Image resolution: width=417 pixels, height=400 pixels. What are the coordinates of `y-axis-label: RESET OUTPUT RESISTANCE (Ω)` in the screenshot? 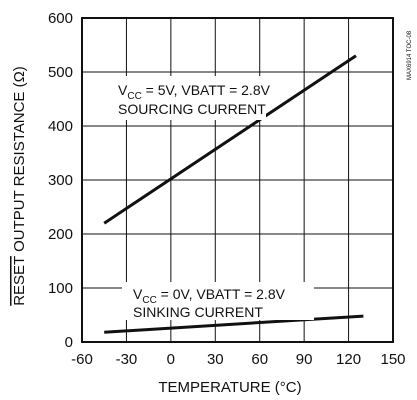 It's located at (19, 186).